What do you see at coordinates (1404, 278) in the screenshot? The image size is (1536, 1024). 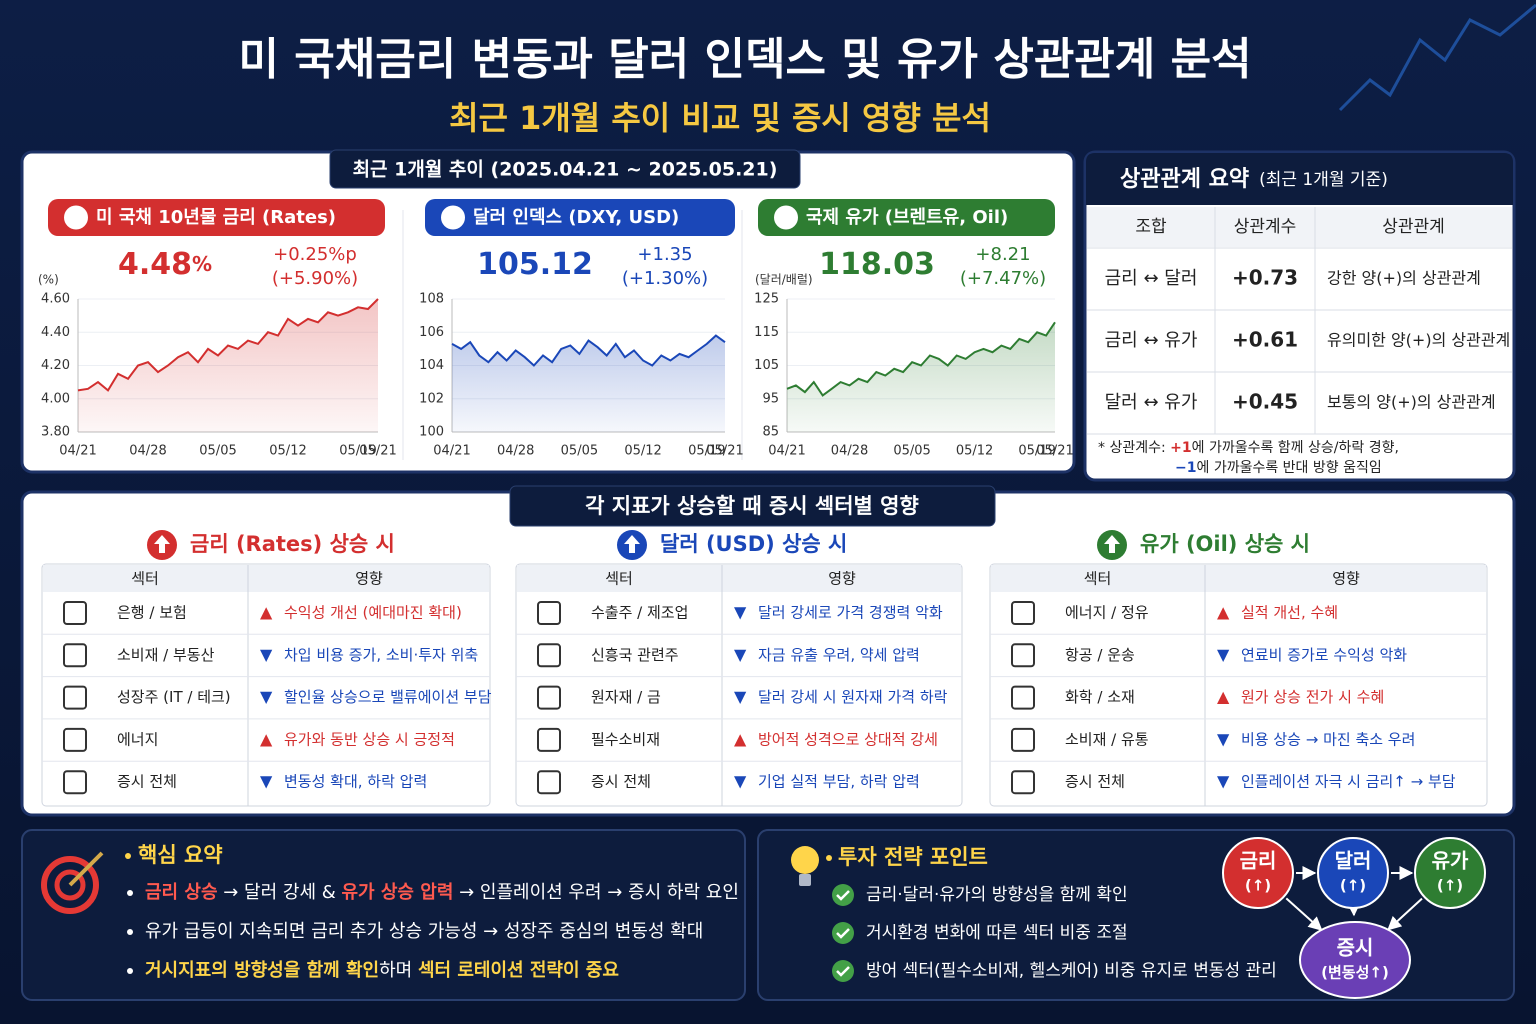 I see `relation: 강한 양(+)의 상관관계` at bounding box center [1404, 278].